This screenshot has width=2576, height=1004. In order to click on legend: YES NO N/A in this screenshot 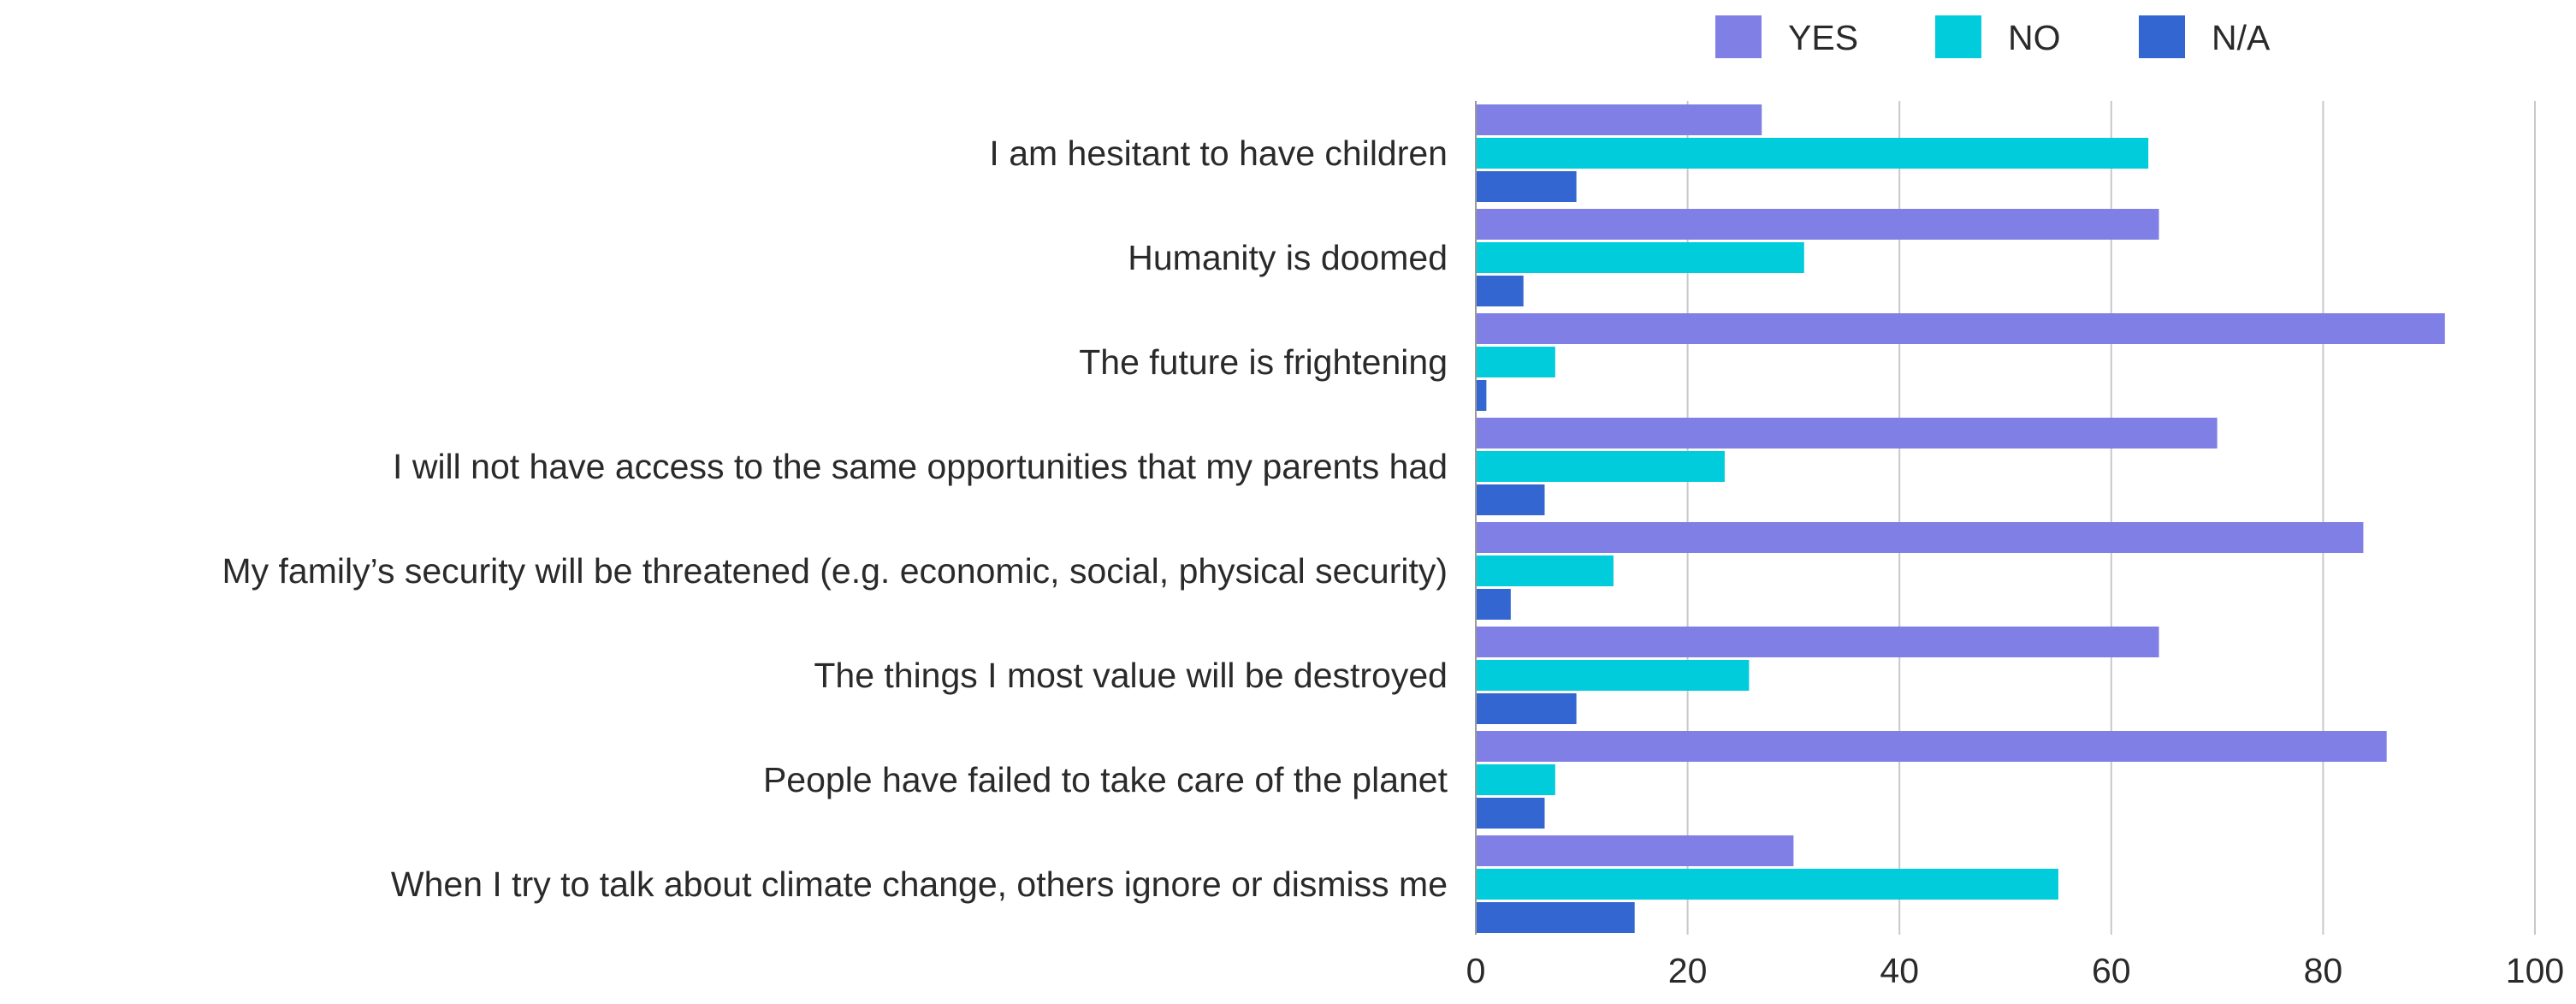, I will do `click(1993, 36)`.